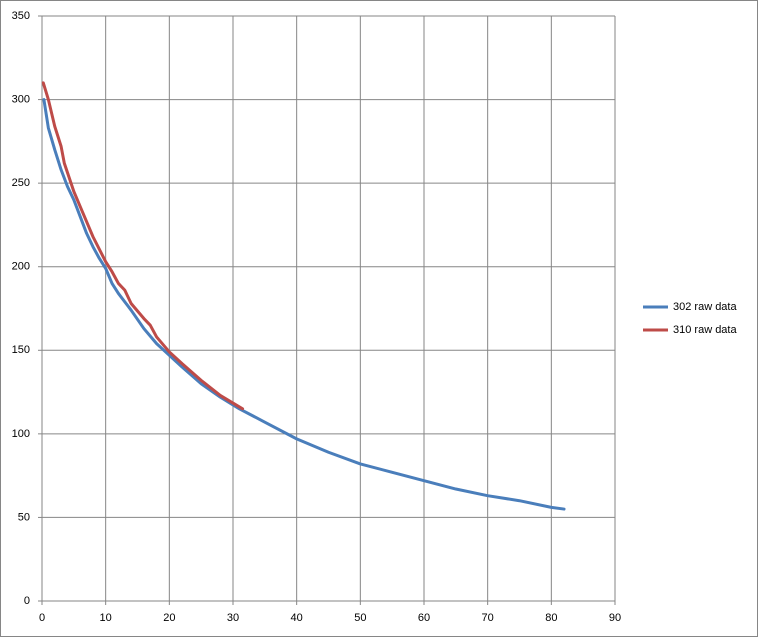 This screenshot has width=769, height=638. I want to click on x-tick-label: 0, so click(42, 618).